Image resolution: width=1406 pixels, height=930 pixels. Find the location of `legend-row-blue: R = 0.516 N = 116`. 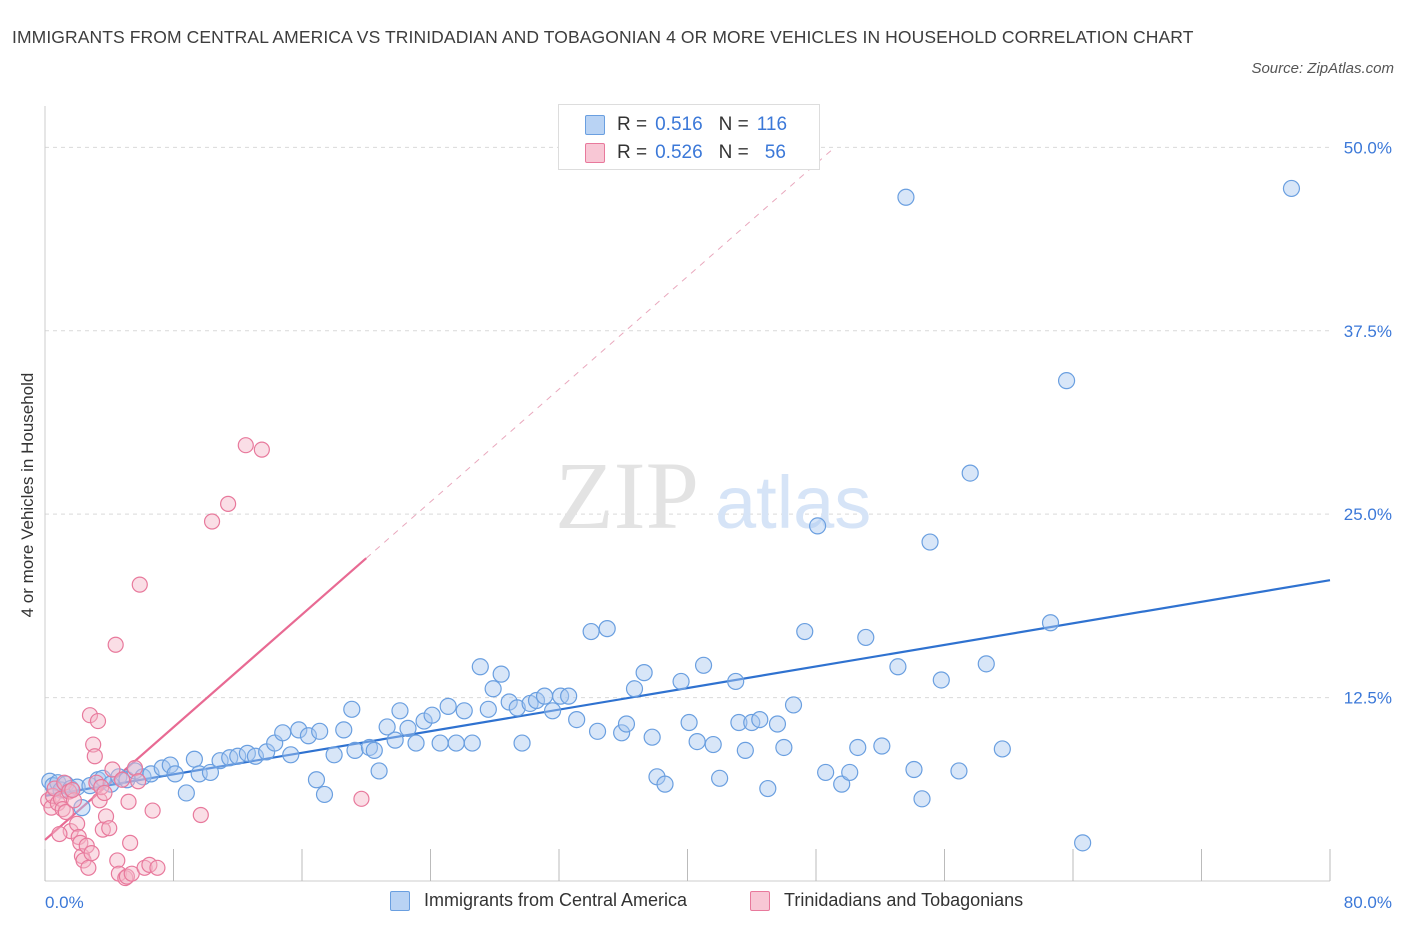

legend-row-blue: R = 0.516 N = 116 is located at coordinates (686, 125).